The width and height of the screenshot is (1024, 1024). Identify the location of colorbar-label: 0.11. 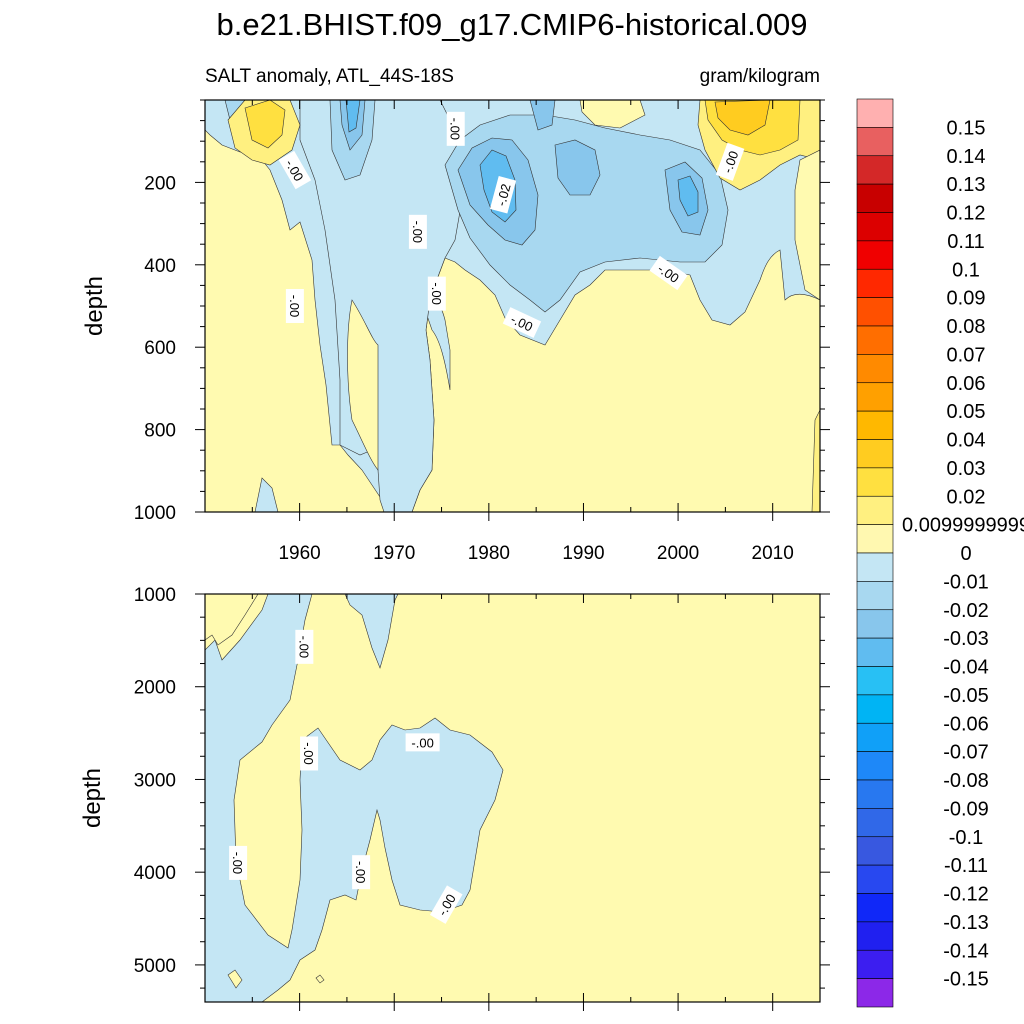
(965, 242).